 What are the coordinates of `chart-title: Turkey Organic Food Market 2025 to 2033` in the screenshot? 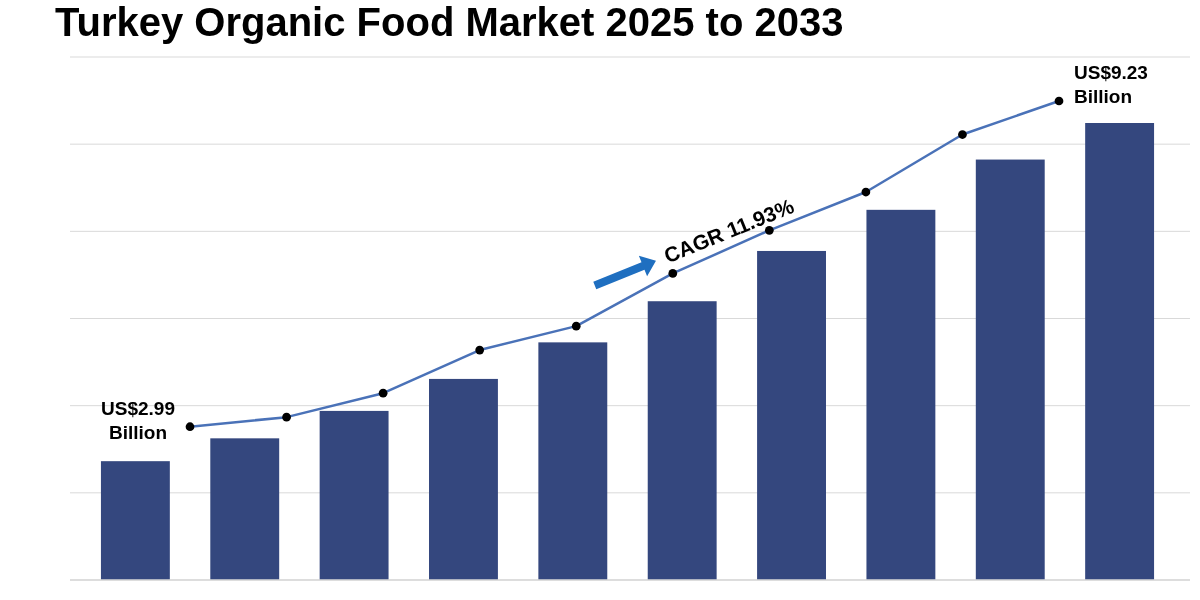 It's located at (449, 22).